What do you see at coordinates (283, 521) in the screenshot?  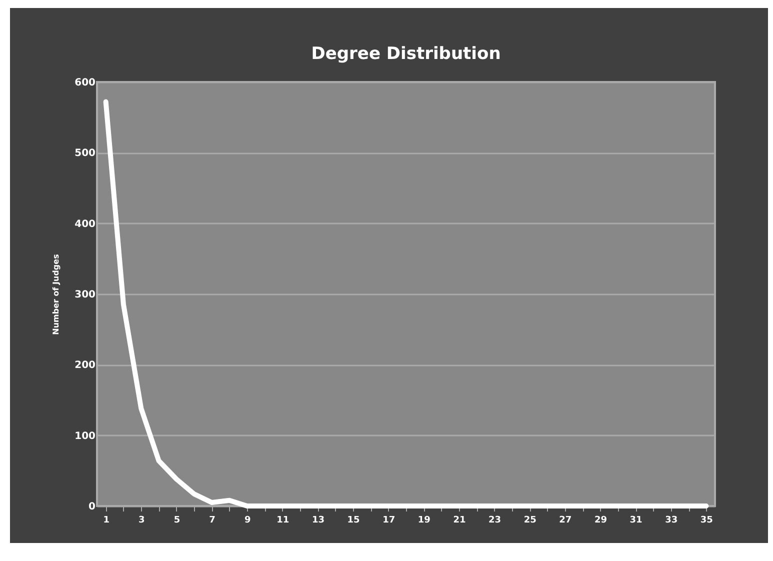 I see `x-tick-label: 11` at bounding box center [283, 521].